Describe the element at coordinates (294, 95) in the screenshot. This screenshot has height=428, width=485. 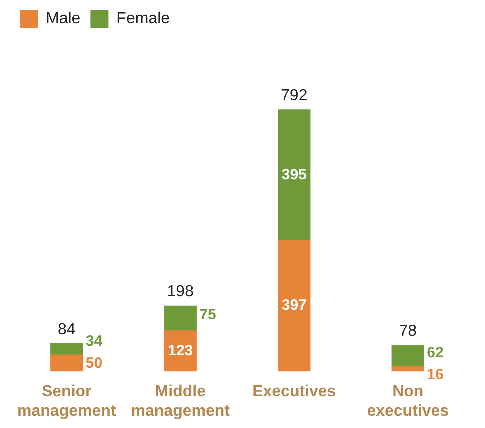
I see `total-label: 792` at that location.